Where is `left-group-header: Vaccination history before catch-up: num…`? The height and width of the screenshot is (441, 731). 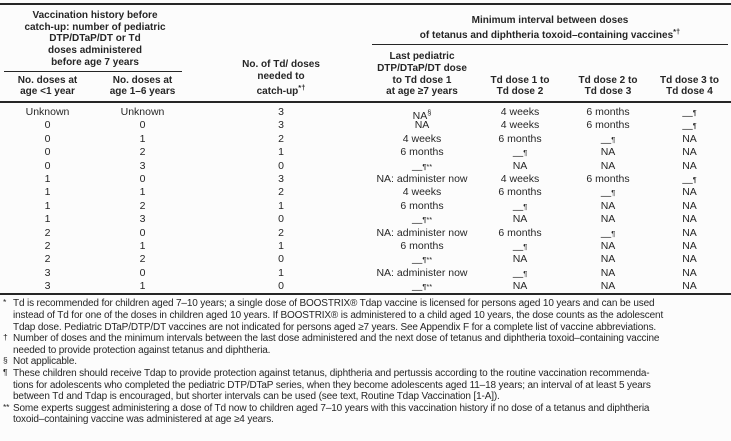
left-group-header: Vaccination history before catch-up: num… is located at coordinates (95, 38).